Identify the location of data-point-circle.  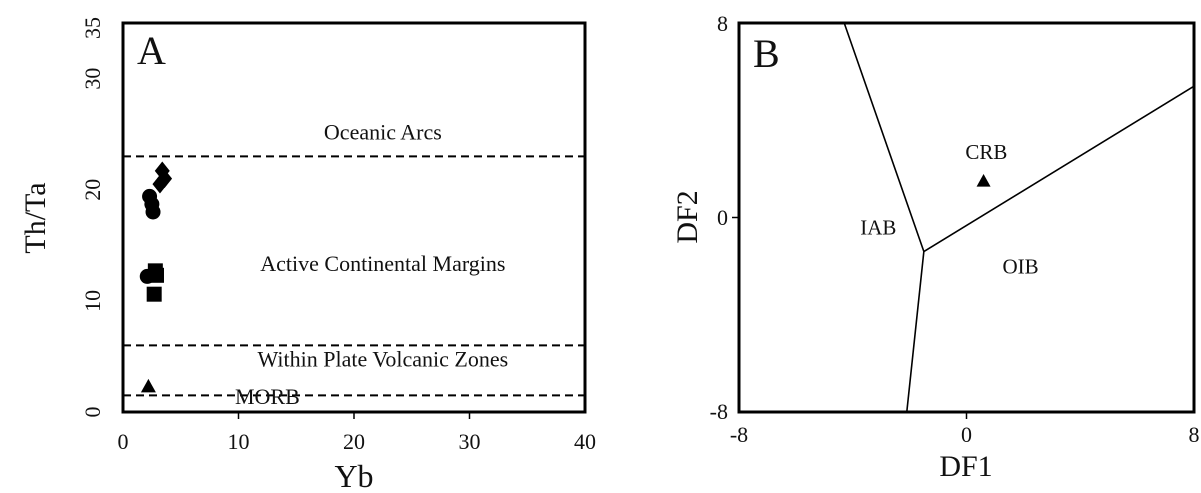
(153, 212).